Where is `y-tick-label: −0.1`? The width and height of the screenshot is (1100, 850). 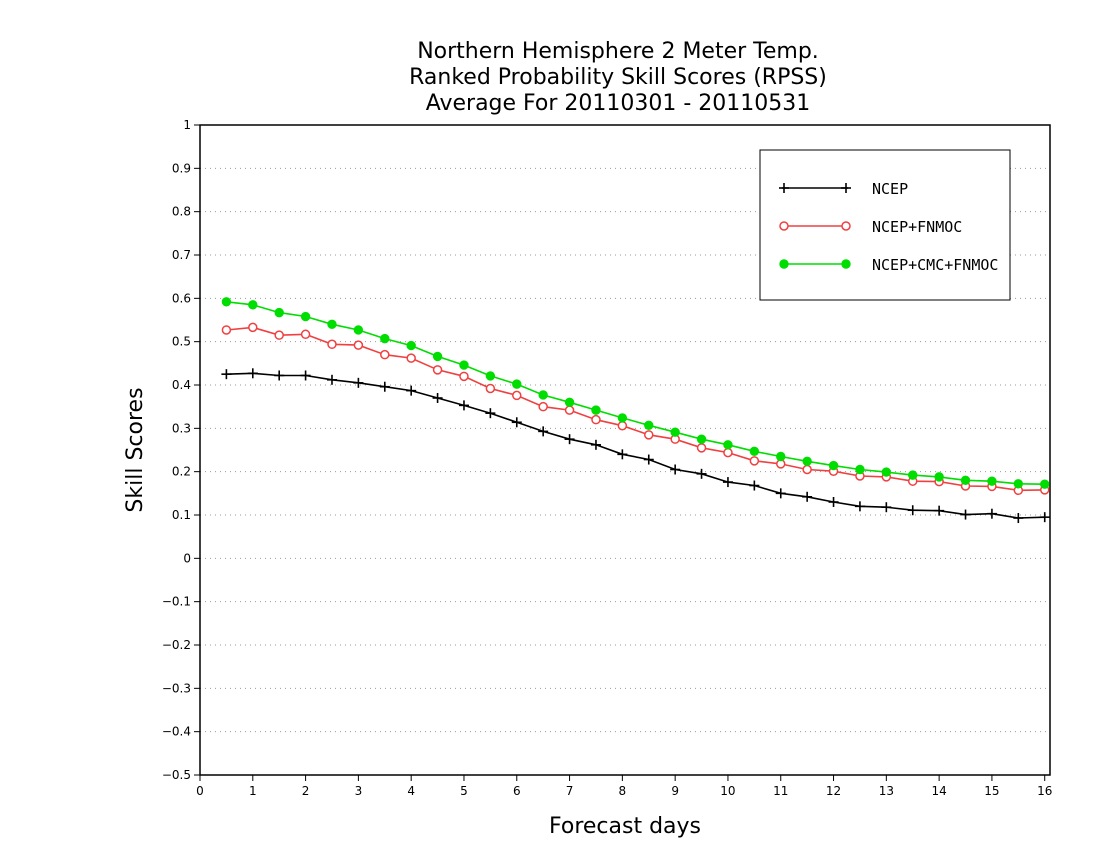 y-tick-label: −0.1 is located at coordinates (176, 602).